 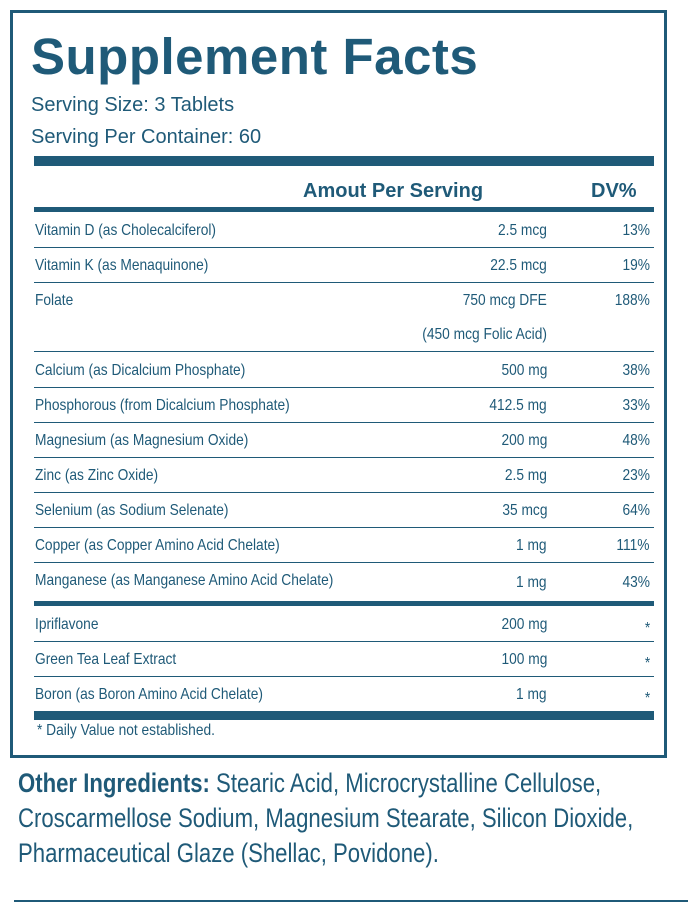 What do you see at coordinates (54, 300) in the screenshot?
I see `nutrient-name: Folate` at bounding box center [54, 300].